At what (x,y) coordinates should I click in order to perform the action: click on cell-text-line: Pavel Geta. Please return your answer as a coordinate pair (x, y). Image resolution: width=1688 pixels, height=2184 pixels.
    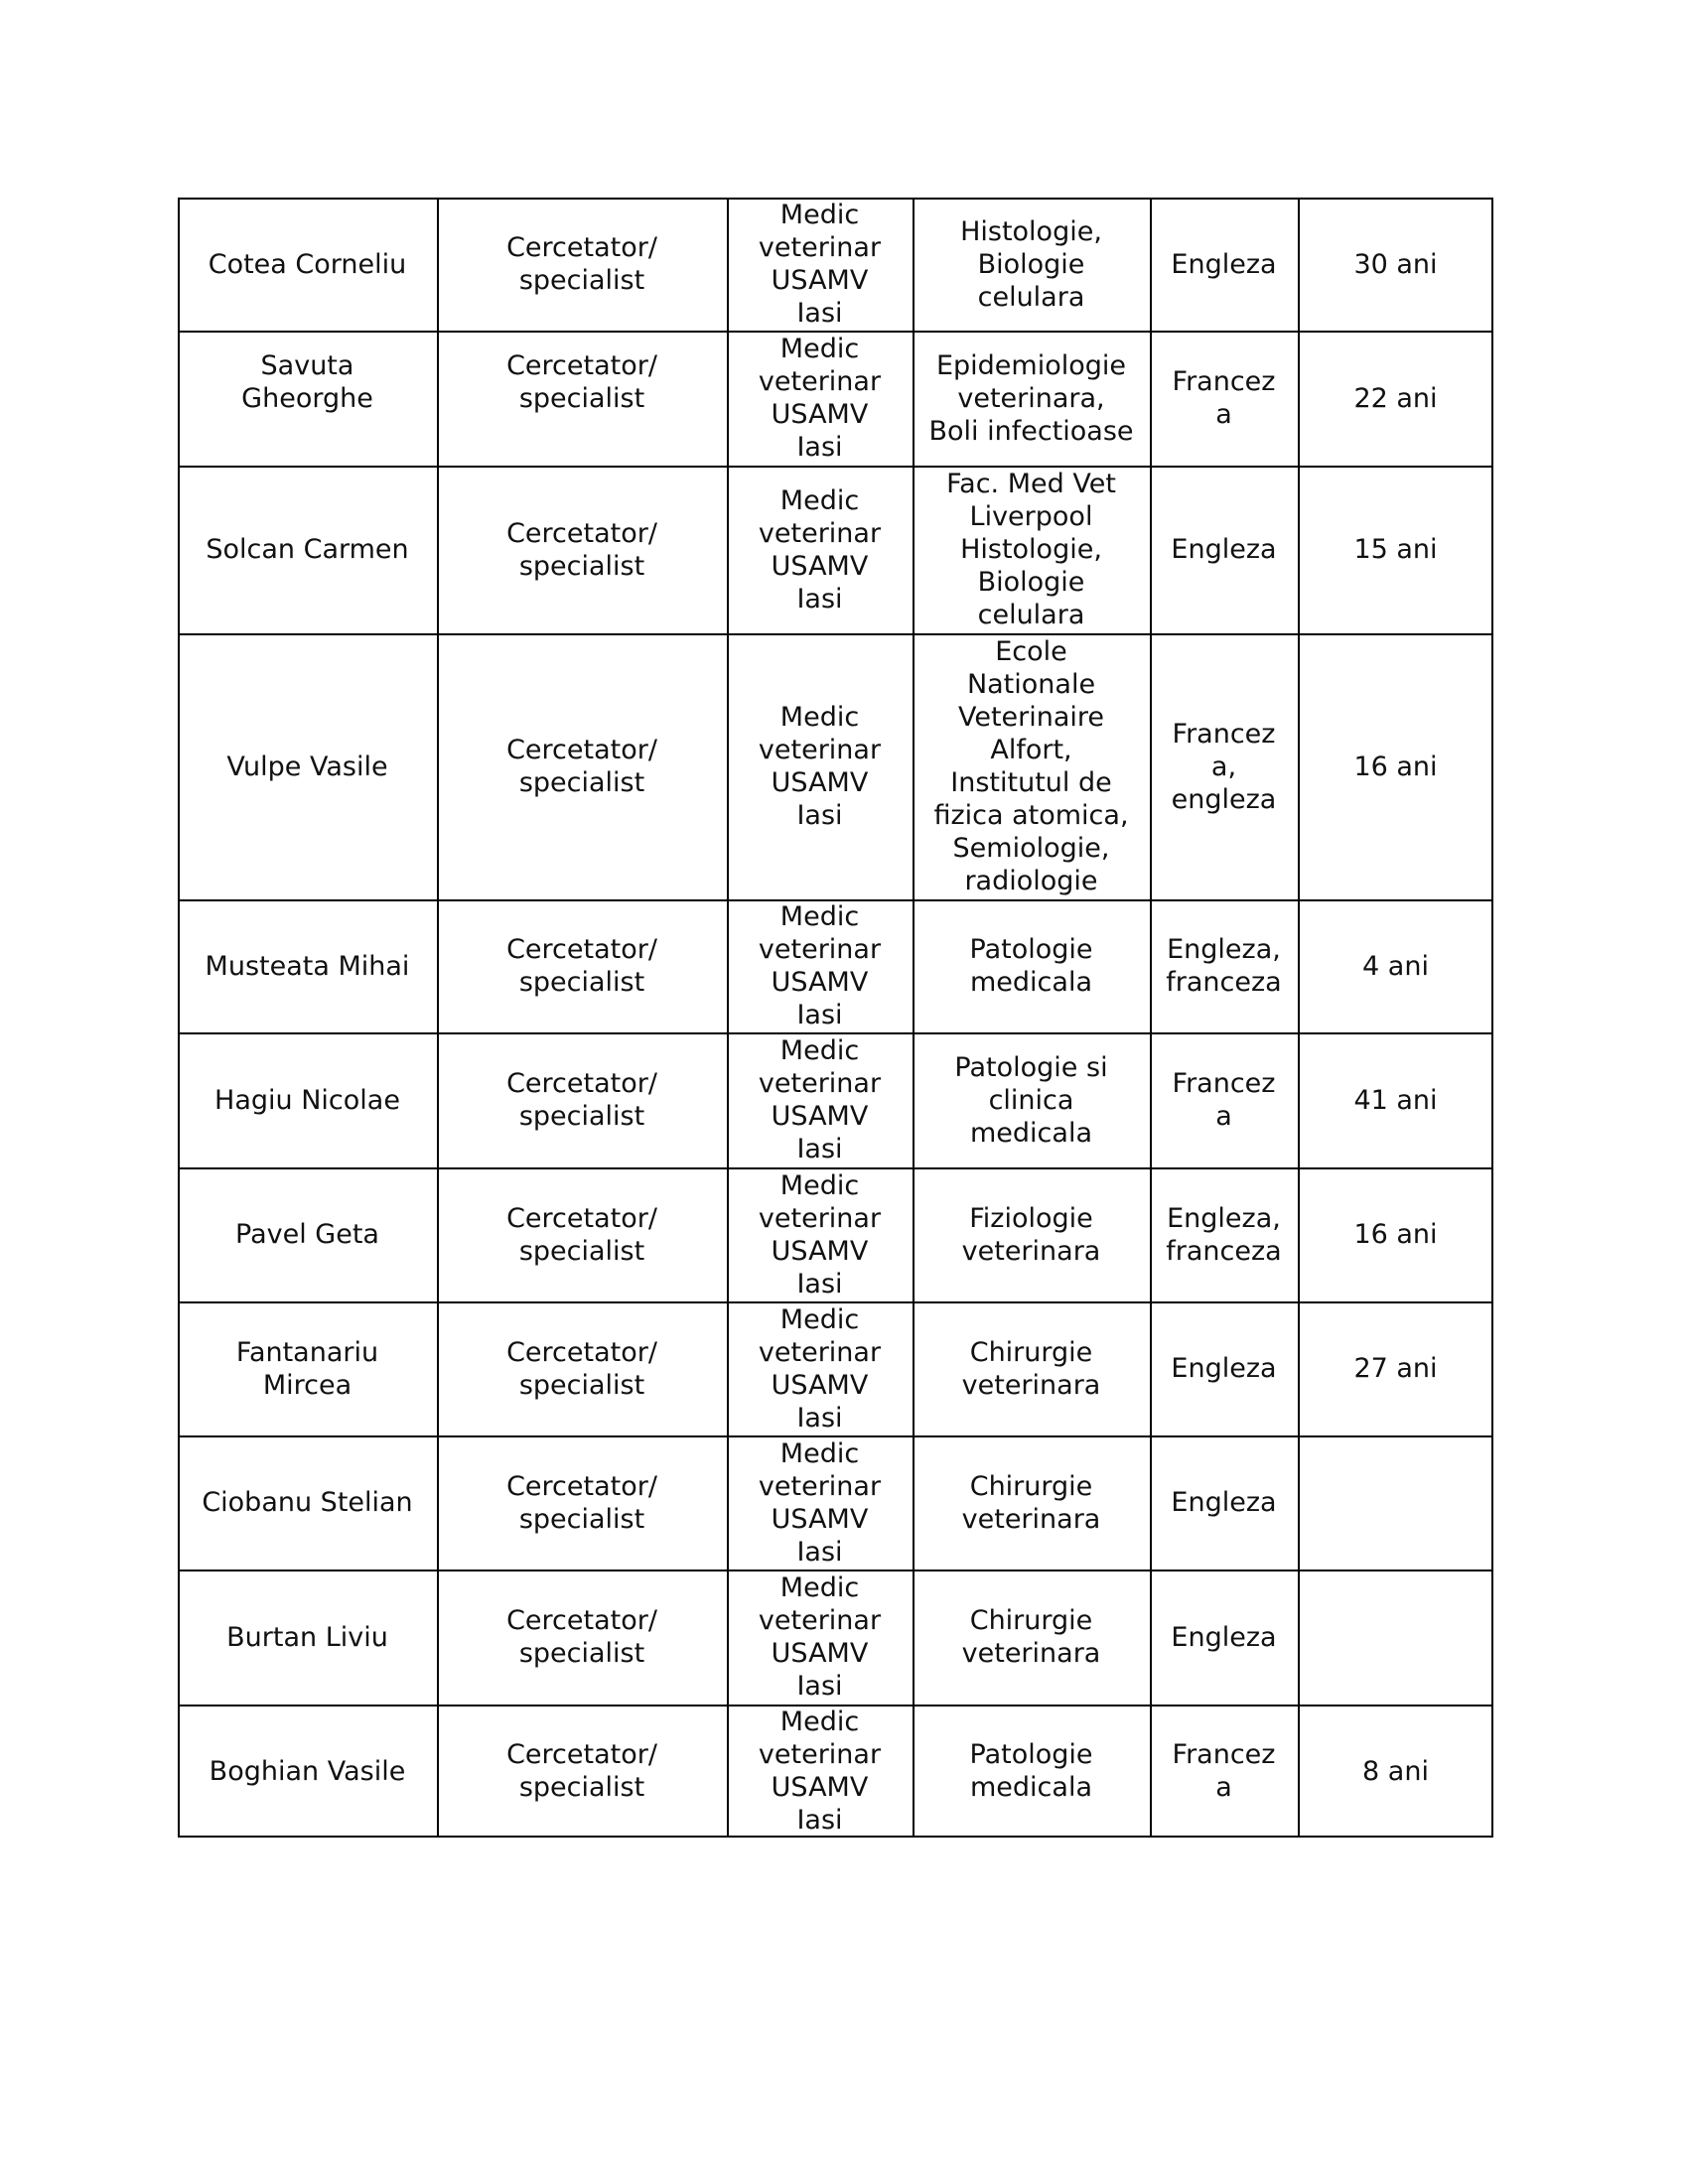
    Looking at the image, I should click on (307, 1234).